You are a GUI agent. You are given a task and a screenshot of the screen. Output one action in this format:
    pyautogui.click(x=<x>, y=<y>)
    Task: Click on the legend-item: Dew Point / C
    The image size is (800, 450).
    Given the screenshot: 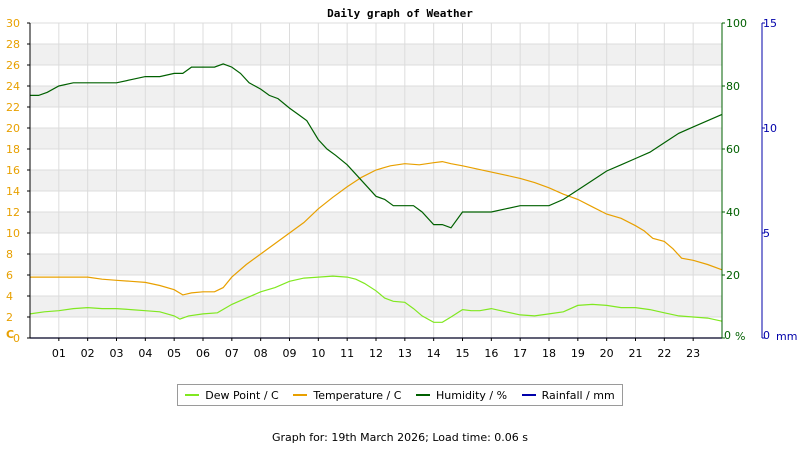 What is the action you would take?
    pyautogui.click(x=232, y=395)
    